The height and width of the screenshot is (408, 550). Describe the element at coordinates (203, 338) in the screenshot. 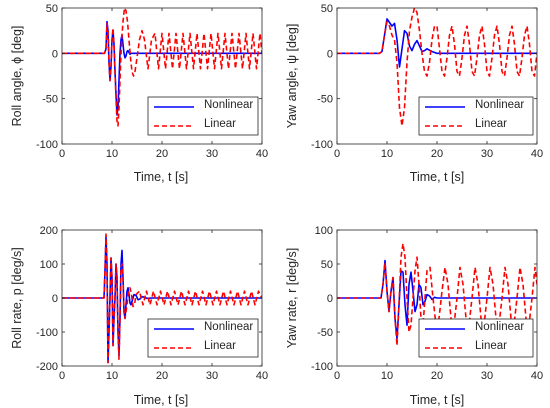

I see `legend-box-roll-rate` at that location.